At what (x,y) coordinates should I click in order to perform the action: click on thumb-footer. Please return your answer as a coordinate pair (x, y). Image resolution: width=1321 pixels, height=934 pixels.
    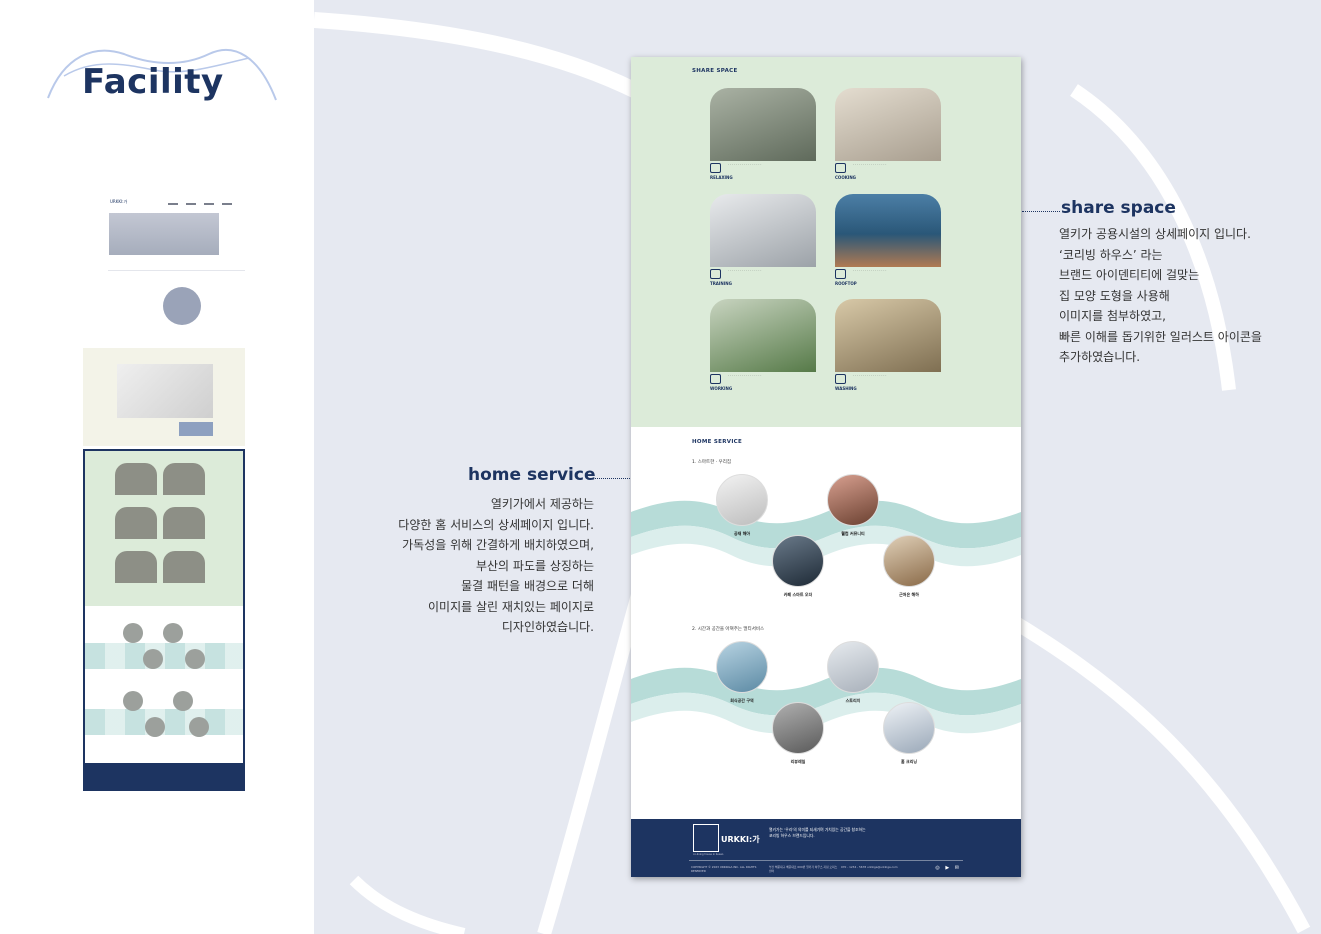
    Looking at the image, I should click on (164, 776).